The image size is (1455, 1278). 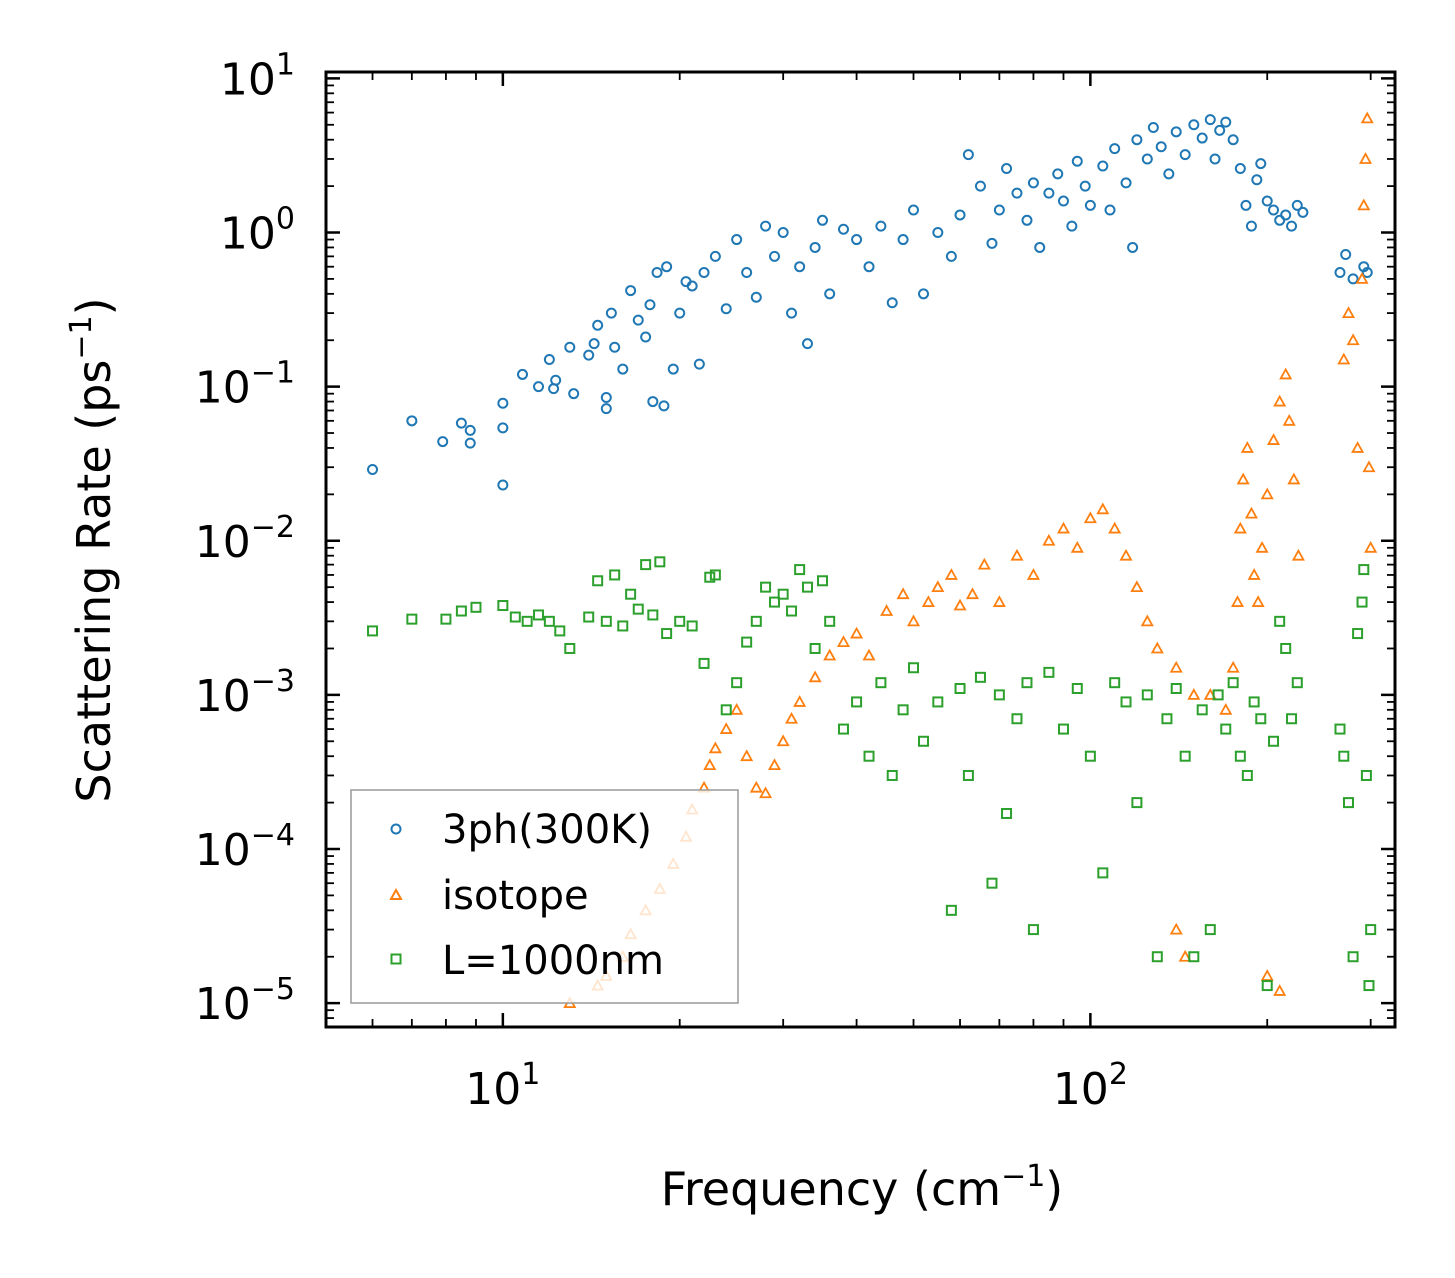 What do you see at coordinates (257, 231) in the screenshot?
I see `y-tick-label: 10⁰` at bounding box center [257, 231].